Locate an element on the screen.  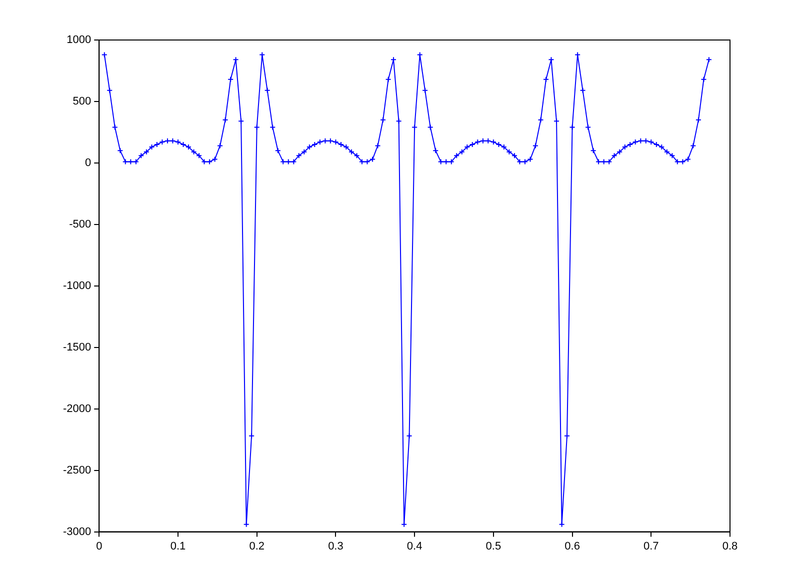
x-tick-label: 0.8 is located at coordinates (730, 546).